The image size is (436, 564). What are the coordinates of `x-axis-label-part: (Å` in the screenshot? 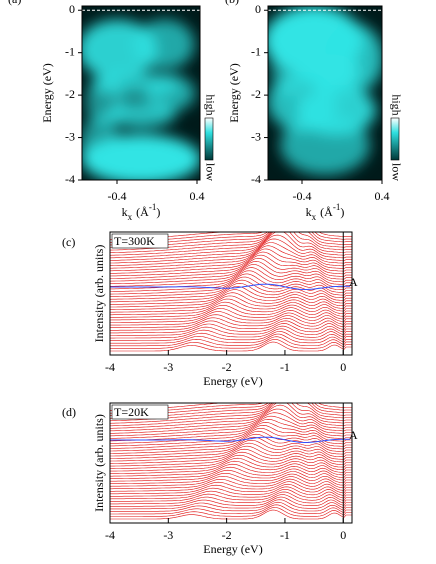 It's located at (142, 212).